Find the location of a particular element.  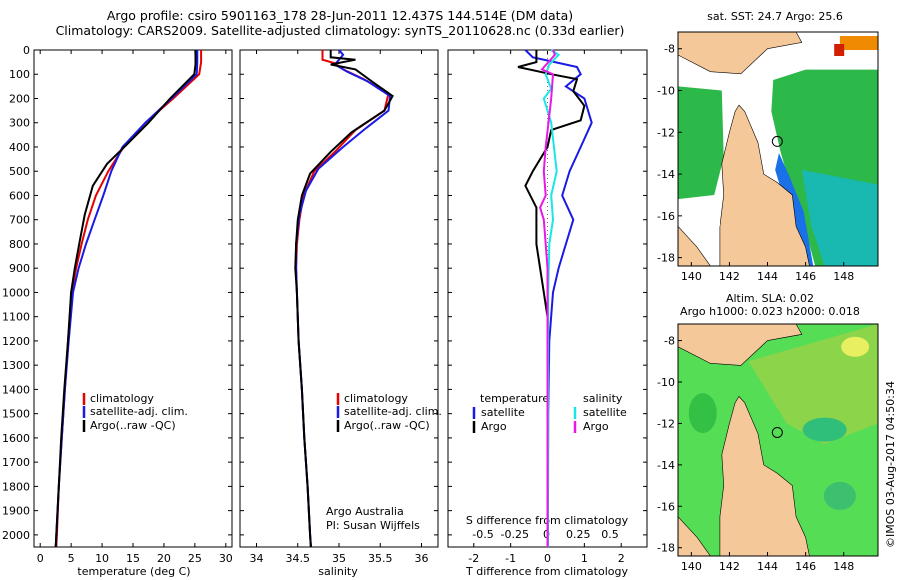

y-tick-label: 1700 is located at coordinates (16, 462).